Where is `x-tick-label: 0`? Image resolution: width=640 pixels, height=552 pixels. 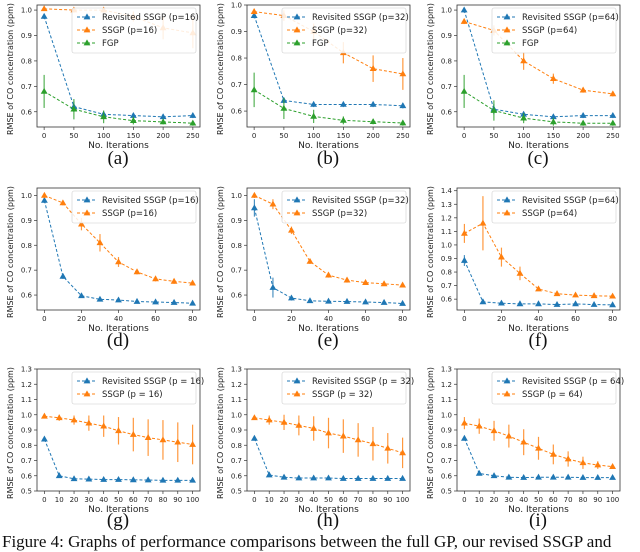 x-tick-label: 0 is located at coordinates (44, 319).